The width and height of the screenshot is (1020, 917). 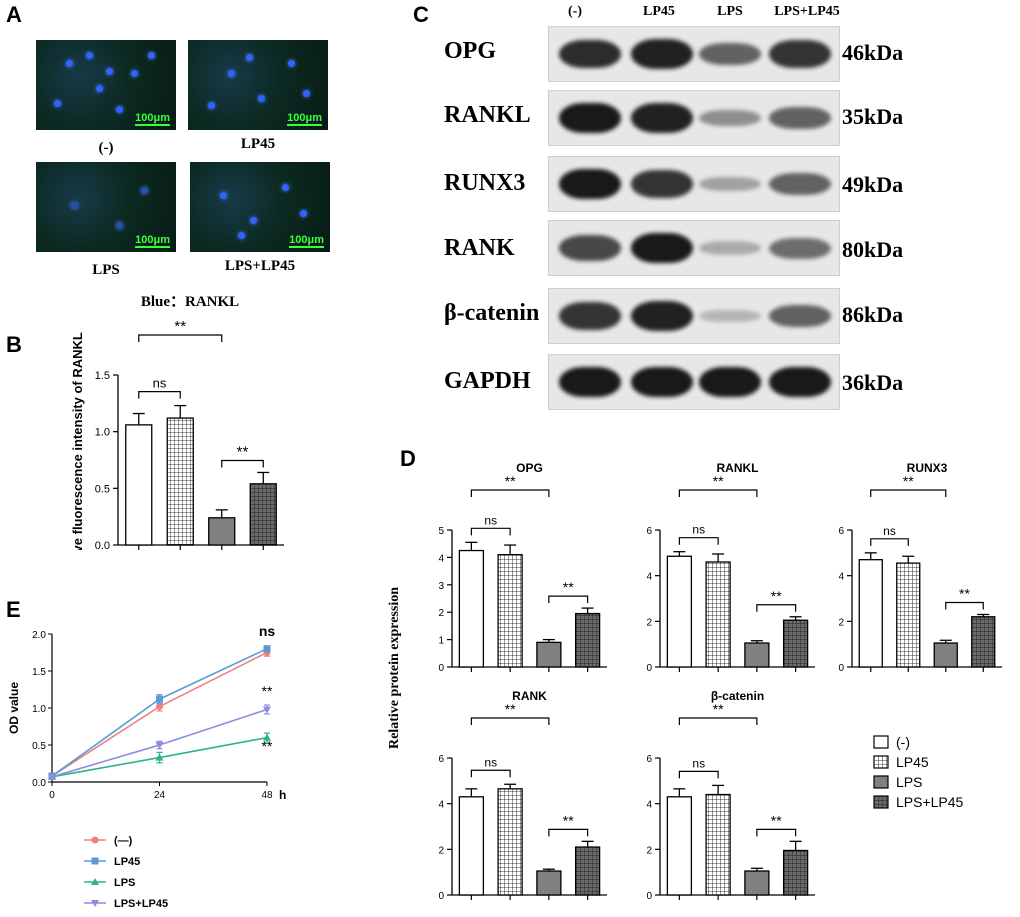 What do you see at coordinates (575, 11) in the screenshot?
I see `lane-label: (-)` at bounding box center [575, 11].